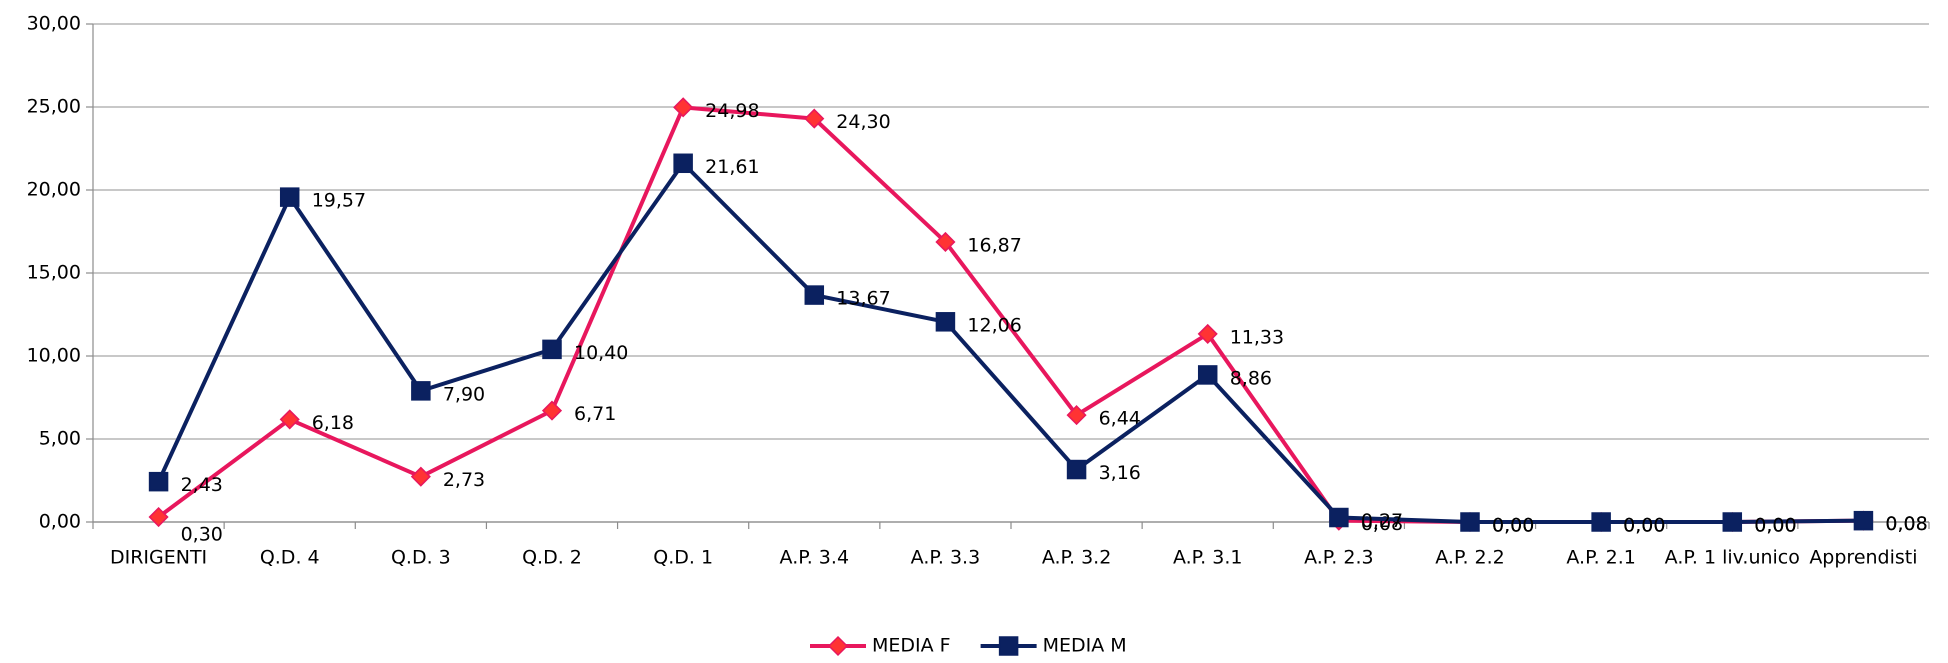  What do you see at coordinates (1085, 646) in the screenshot?
I see `legend-label: MEDIA M` at bounding box center [1085, 646].